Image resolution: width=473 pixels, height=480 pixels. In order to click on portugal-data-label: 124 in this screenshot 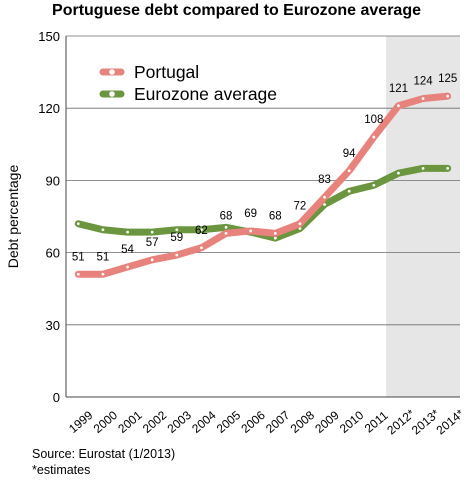, I will do `click(423, 82)`.